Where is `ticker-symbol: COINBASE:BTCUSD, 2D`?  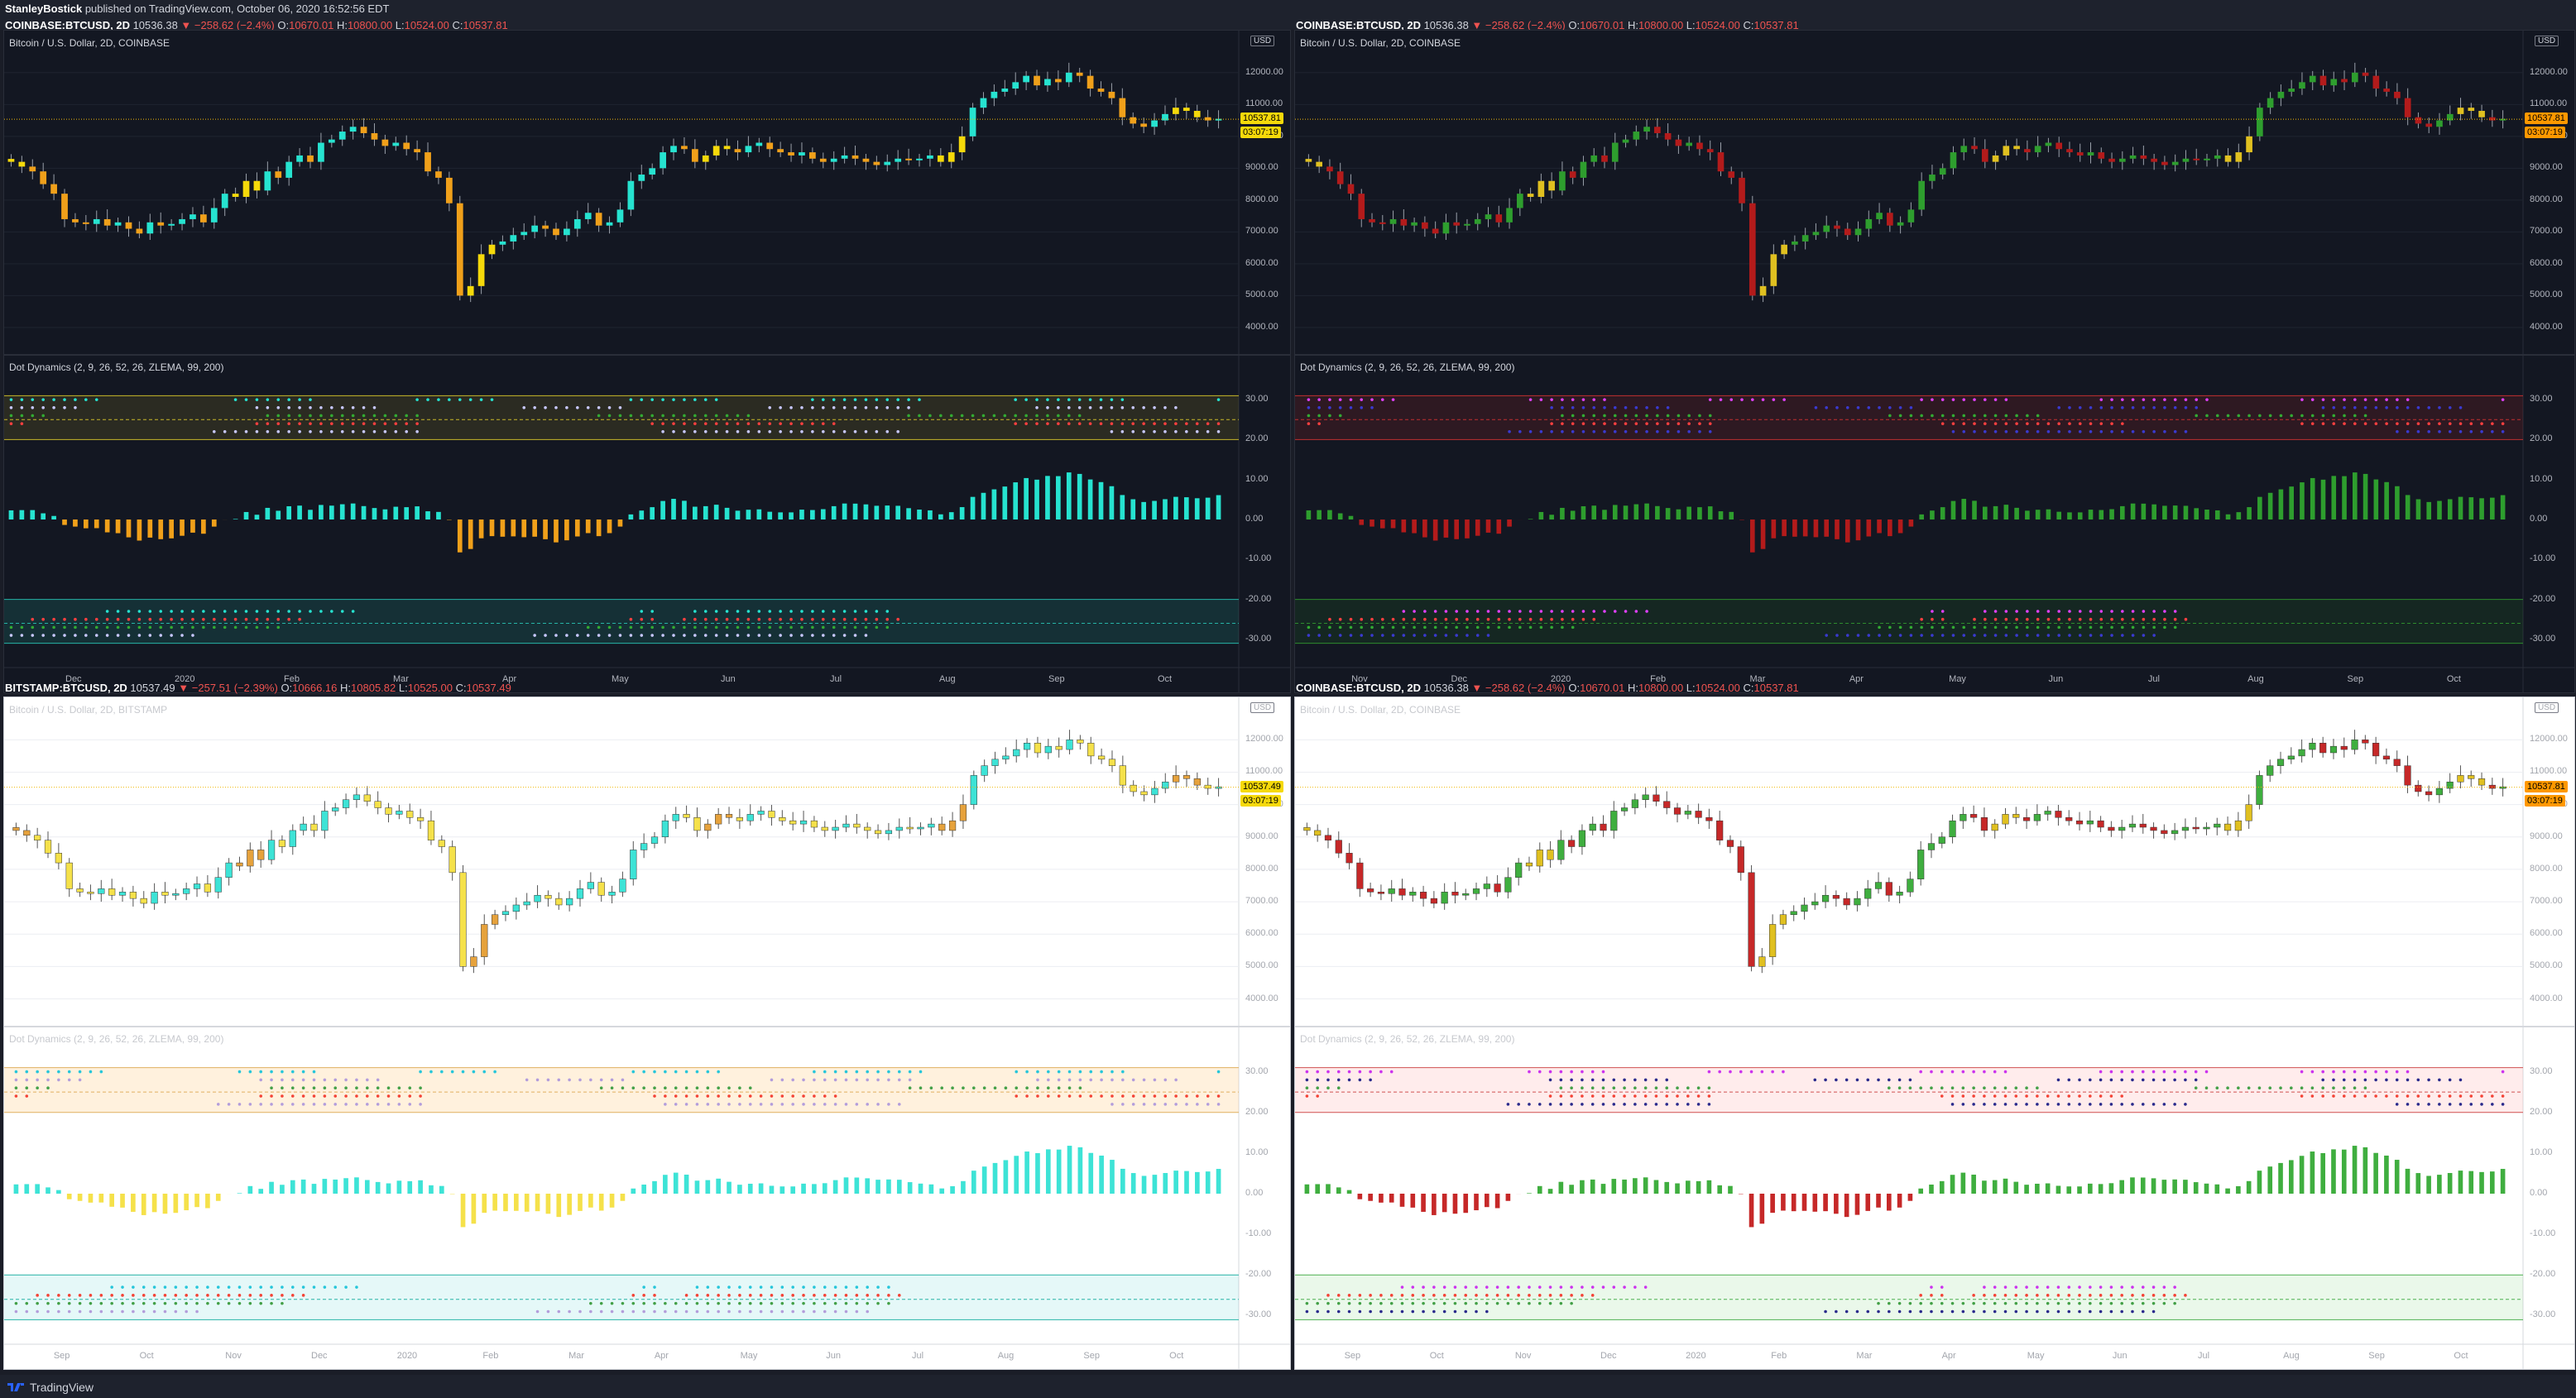
ticker-symbol: COINBASE:BTCUSD, 2D is located at coordinates (1359, 25).